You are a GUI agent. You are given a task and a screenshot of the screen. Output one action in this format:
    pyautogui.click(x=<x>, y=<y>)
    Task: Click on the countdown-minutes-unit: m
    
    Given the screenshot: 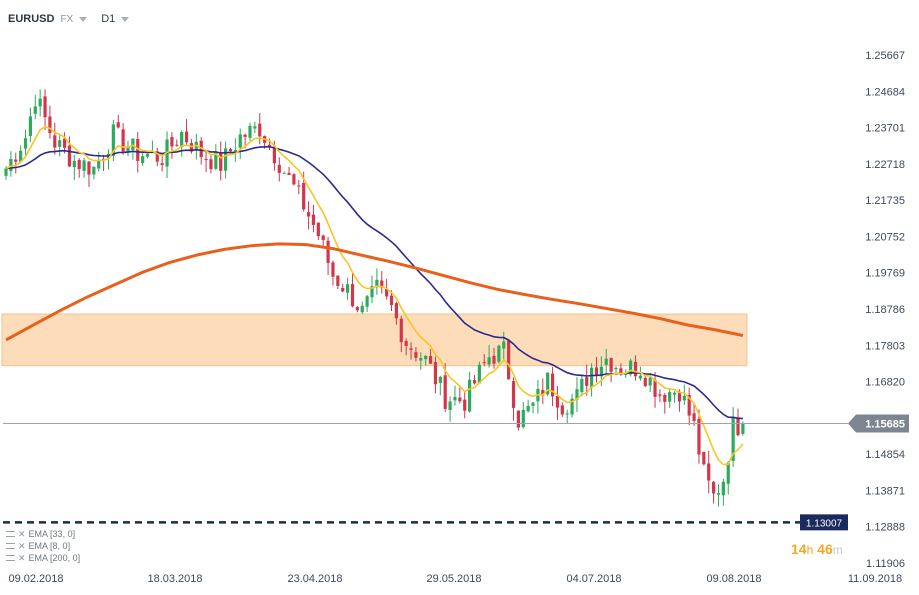 What is the action you would take?
    pyautogui.click(x=837, y=550)
    